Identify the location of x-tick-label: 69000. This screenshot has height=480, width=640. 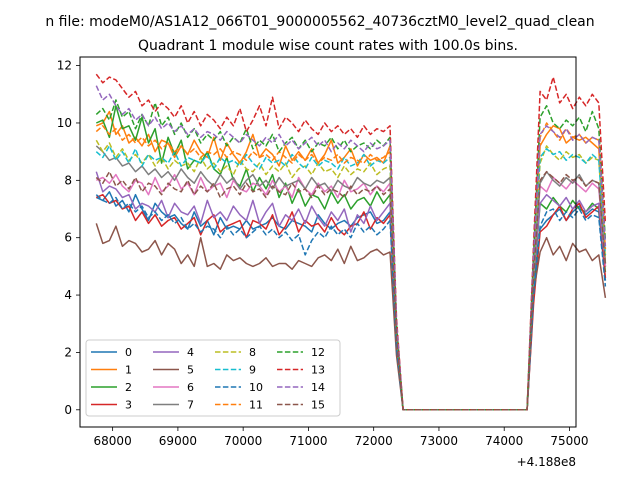
(178, 441).